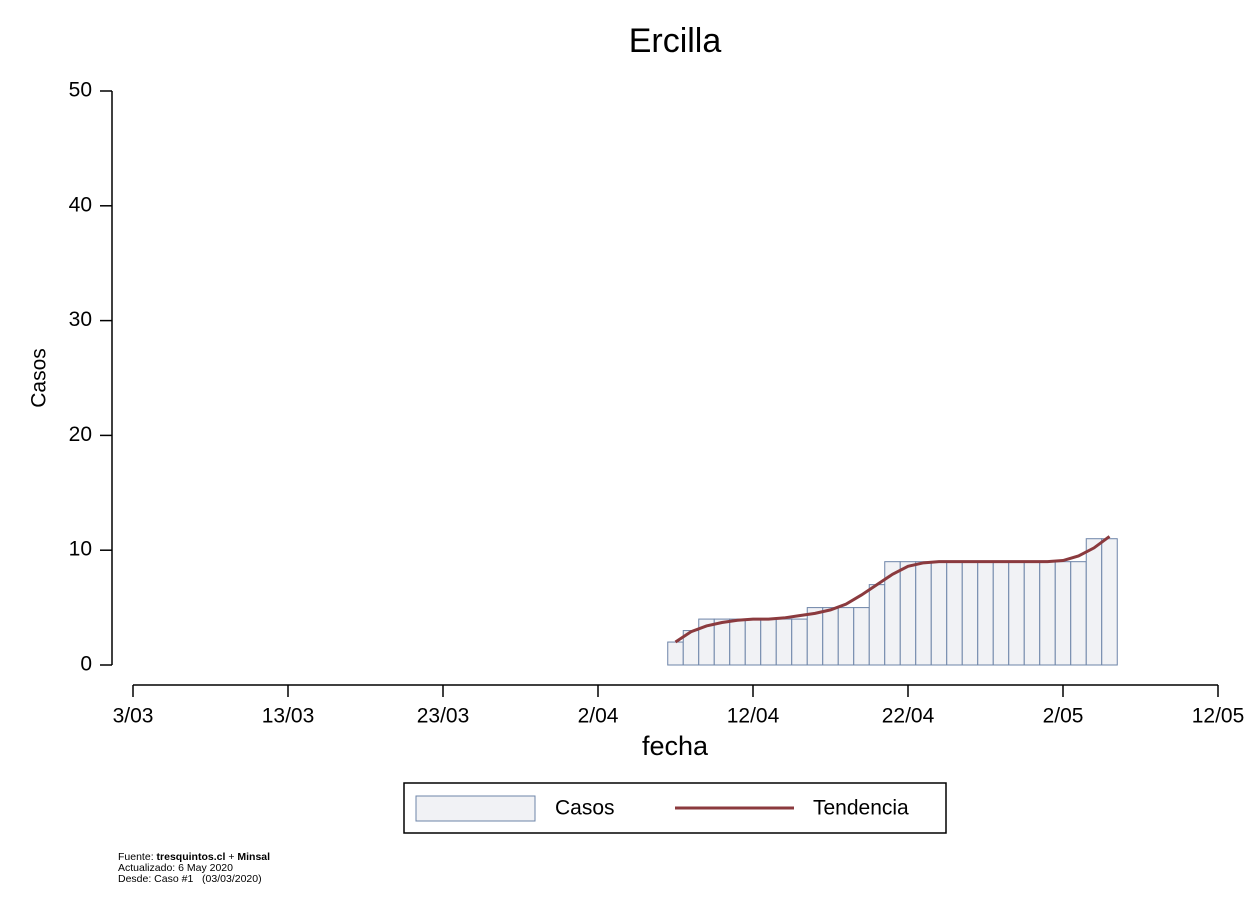  What do you see at coordinates (80, 90) in the screenshot?
I see `y-tick-label: 50` at bounding box center [80, 90].